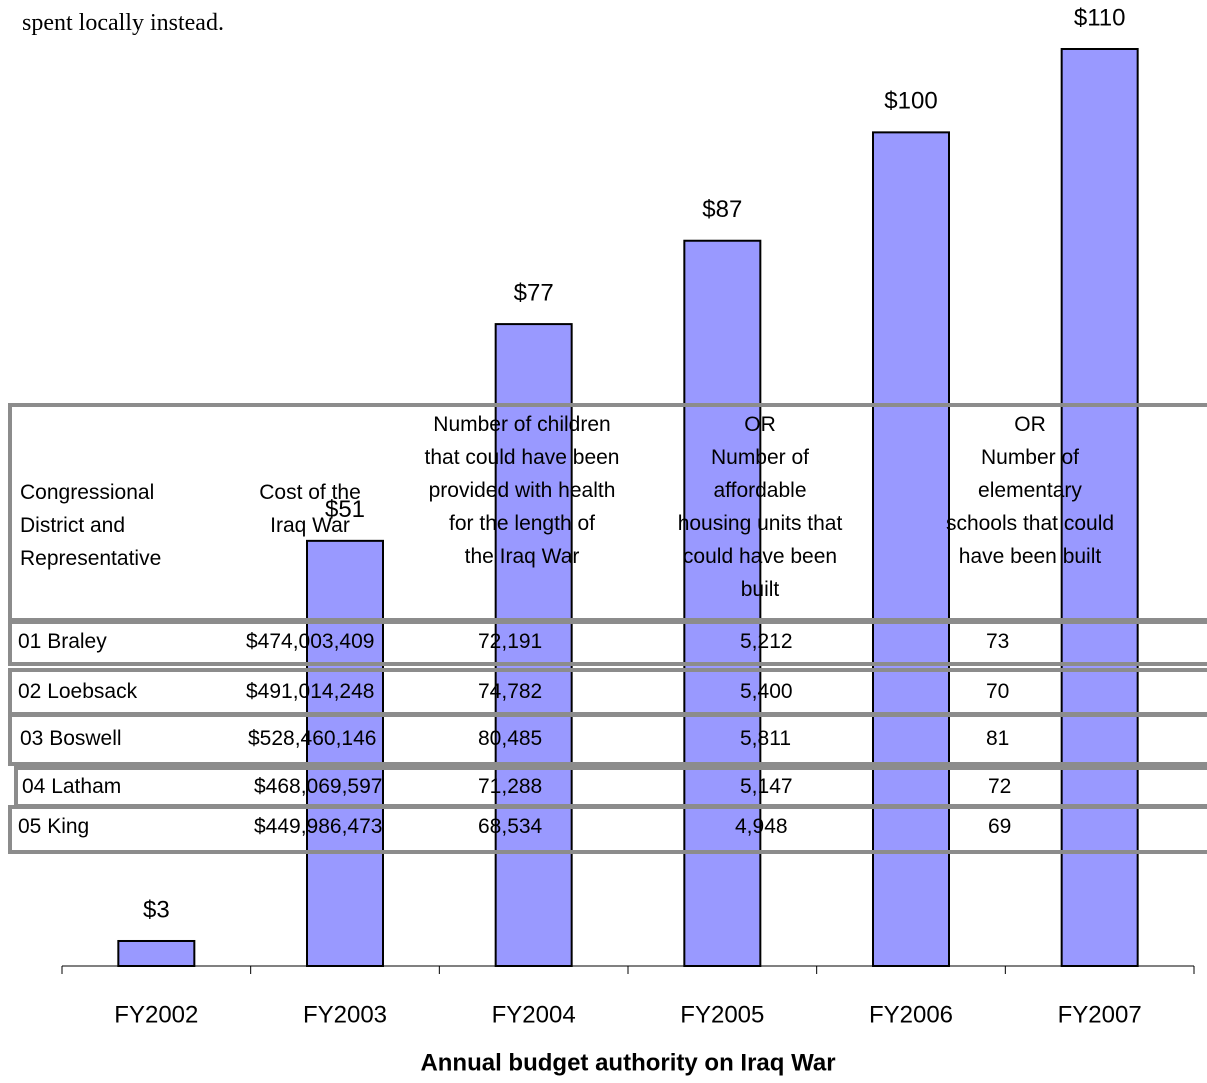  I want to click on value-label: $3, so click(156, 909).